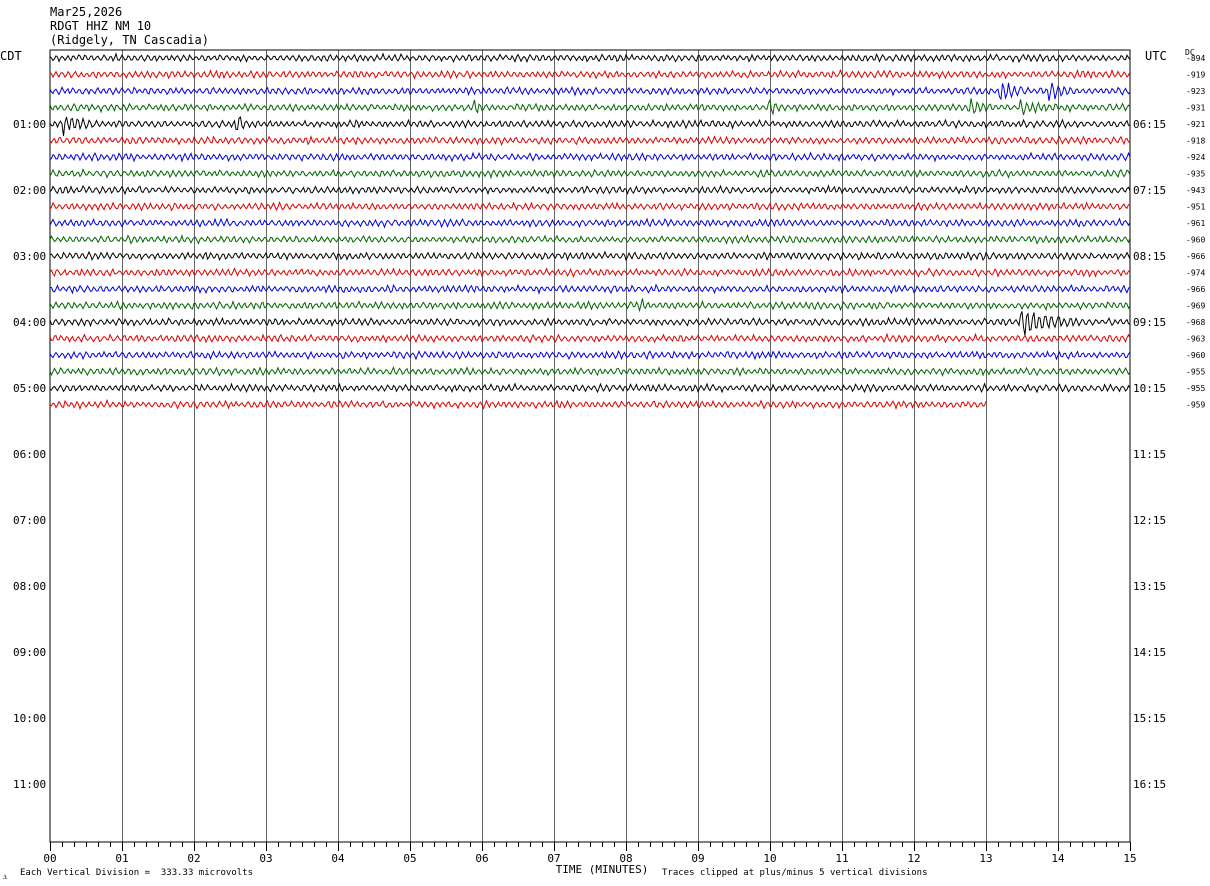  What do you see at coordinates (338, 858) in the screenshot?
I see `x-tick-label: 04` at bounding box center [338, 858].